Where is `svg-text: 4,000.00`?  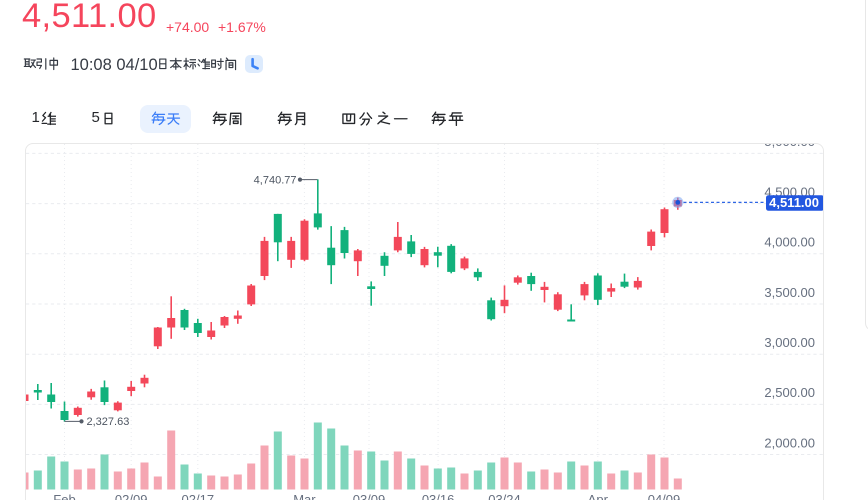
svg-text: 4,000.00 is located at coordinates (789, 242).